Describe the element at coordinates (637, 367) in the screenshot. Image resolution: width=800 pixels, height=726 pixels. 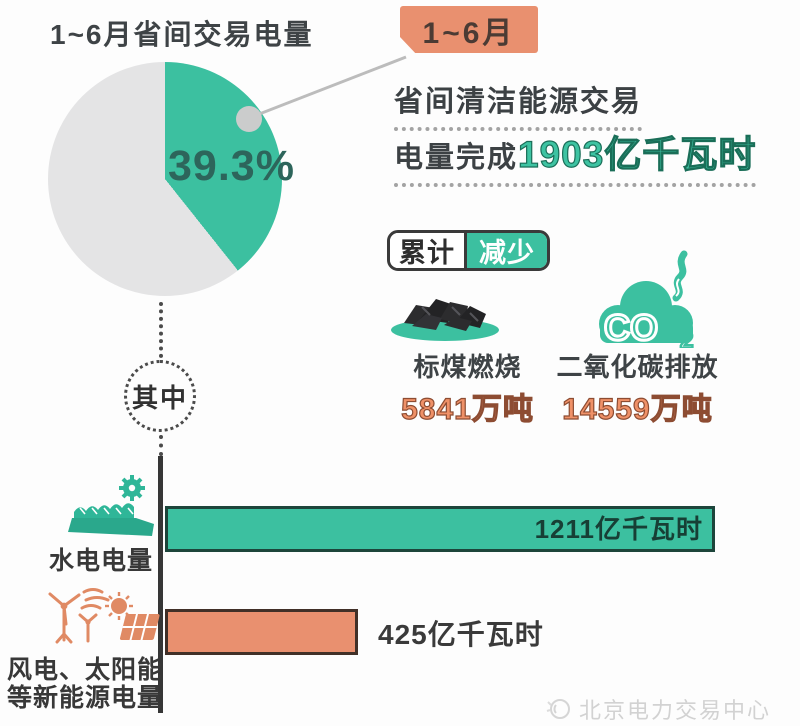
I see `co2-label: 二氧化碳排放` at that location.